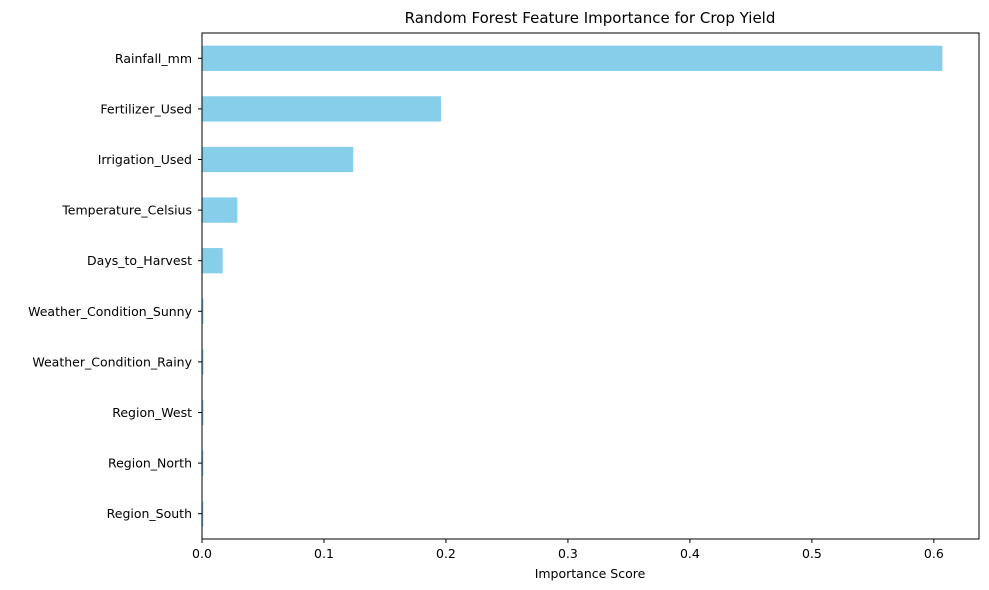 The image size is (989, 590). Describe the element at coordinates (690, 553) in the screenshot. I see `x-tick-label: 0.4` at that location.